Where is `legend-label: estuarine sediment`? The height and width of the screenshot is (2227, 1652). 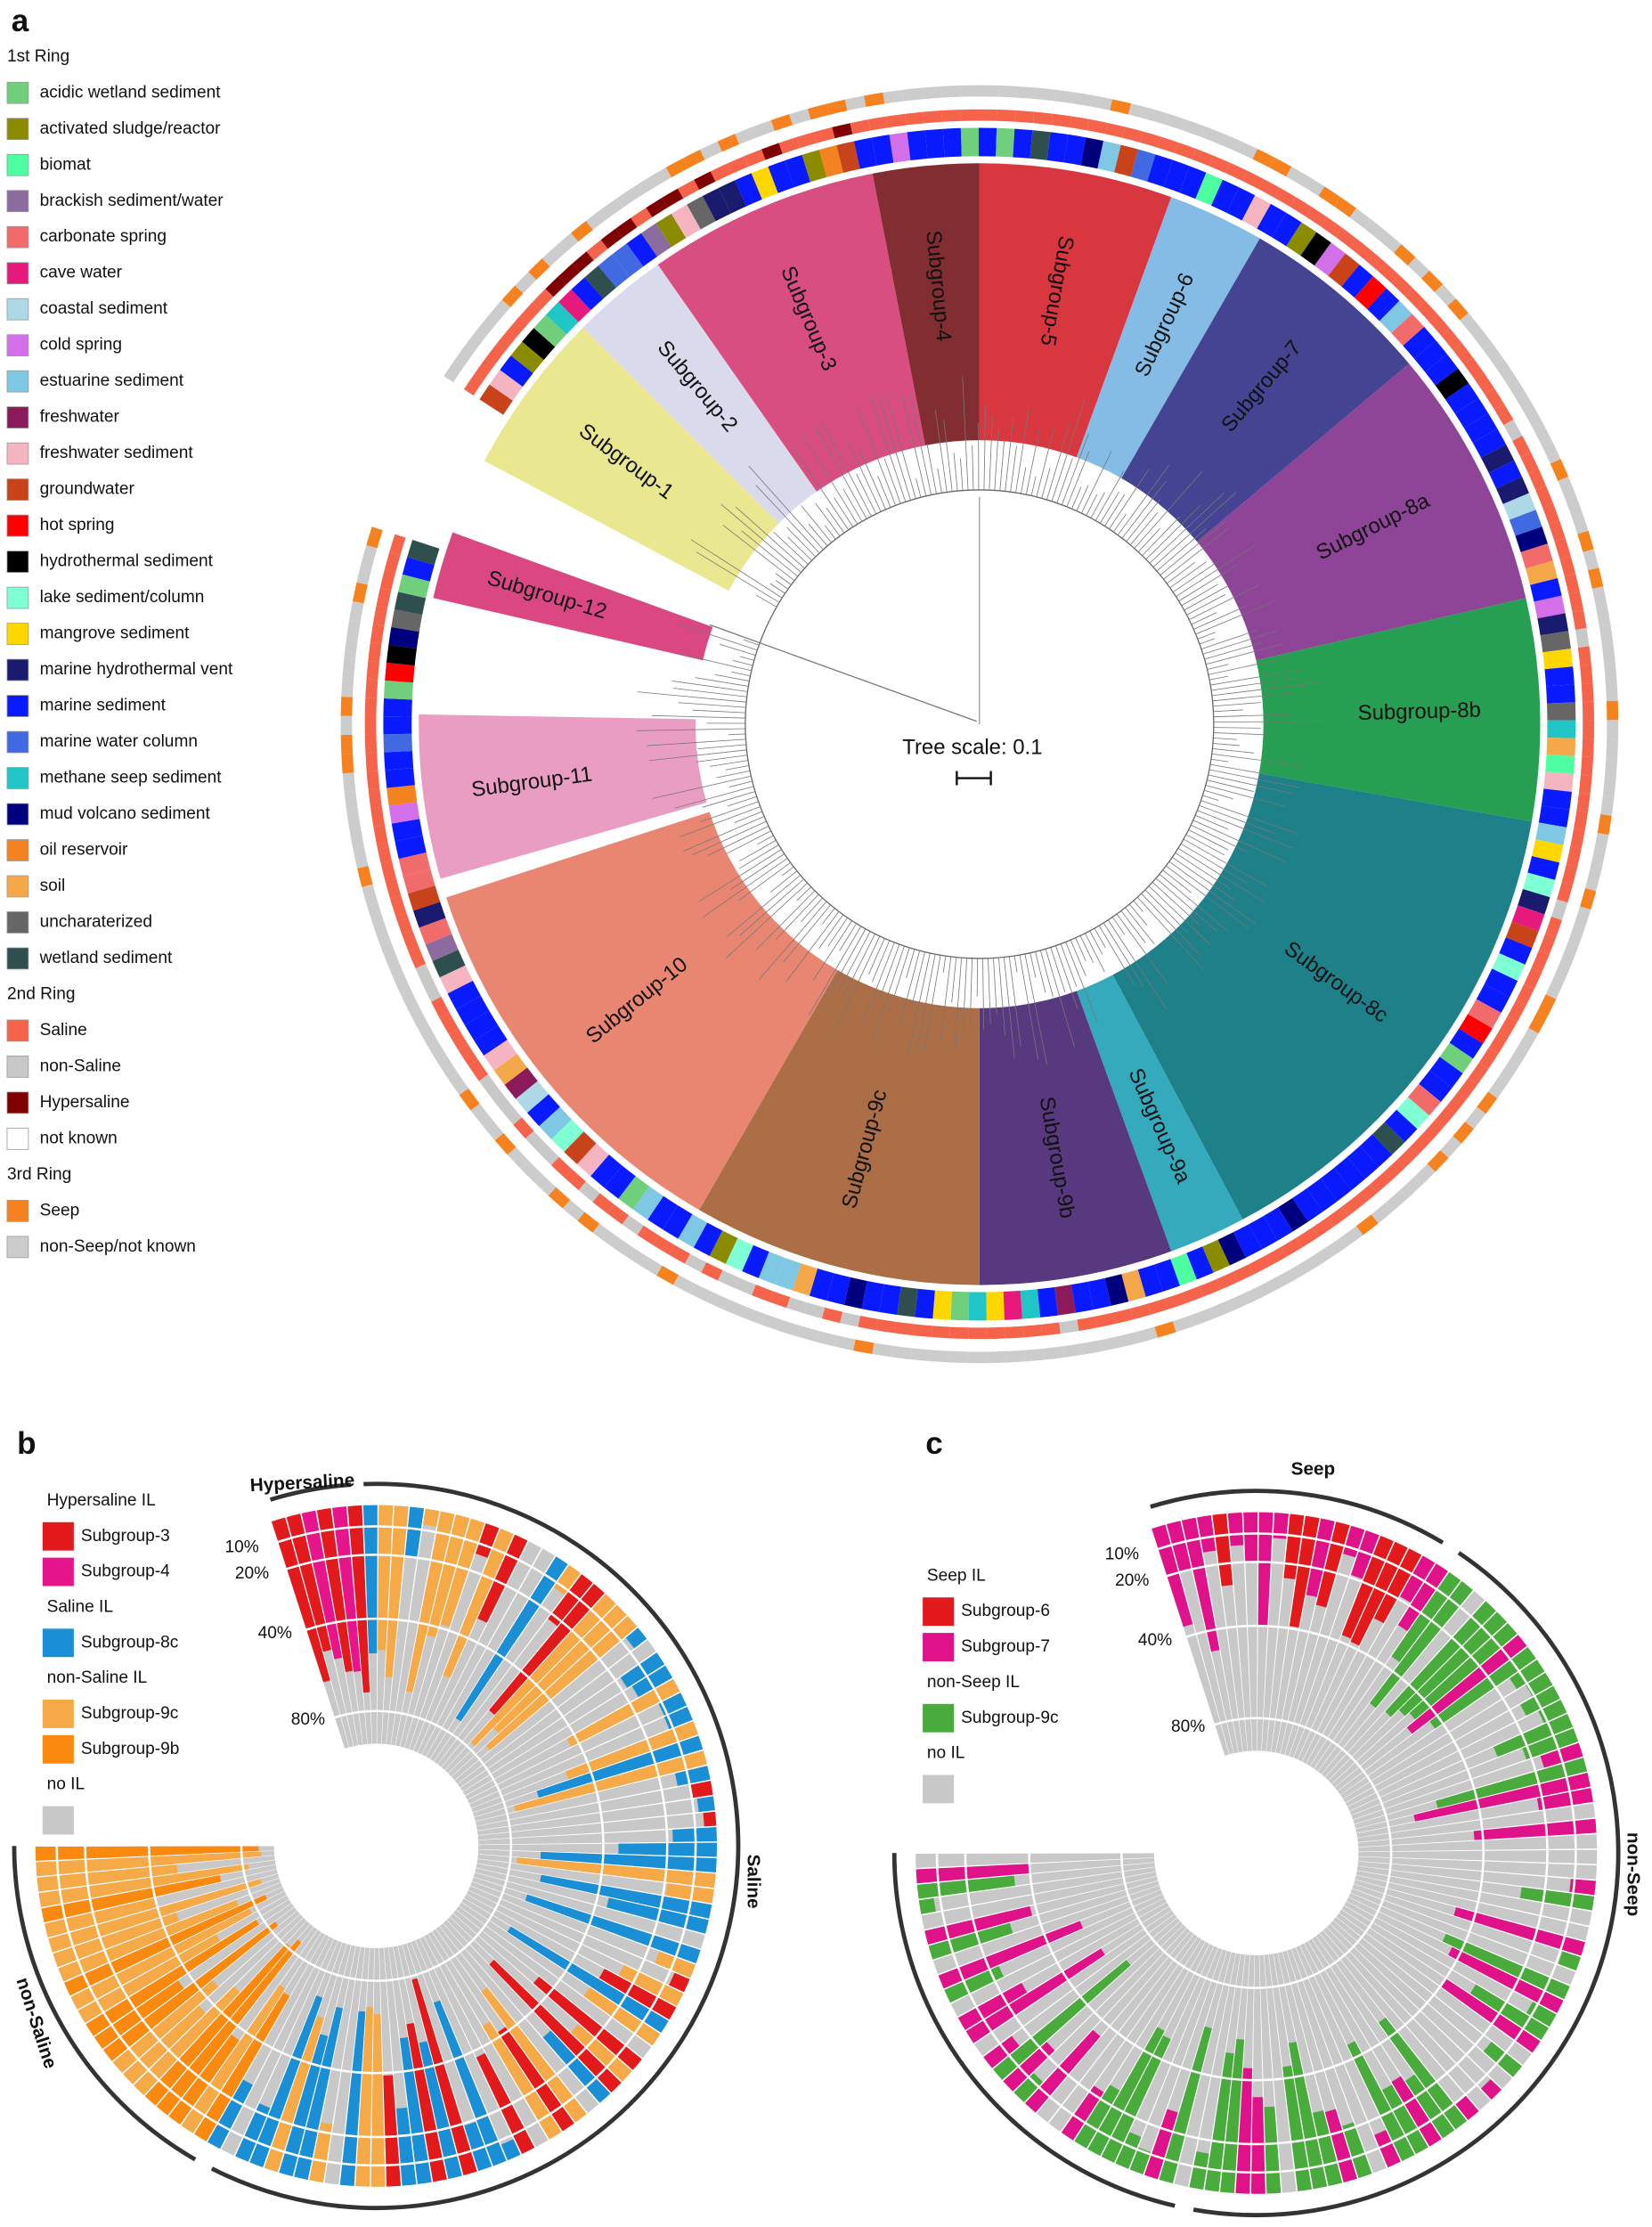 legend-label: estuarine sediment is located at coordinates (112, 380).